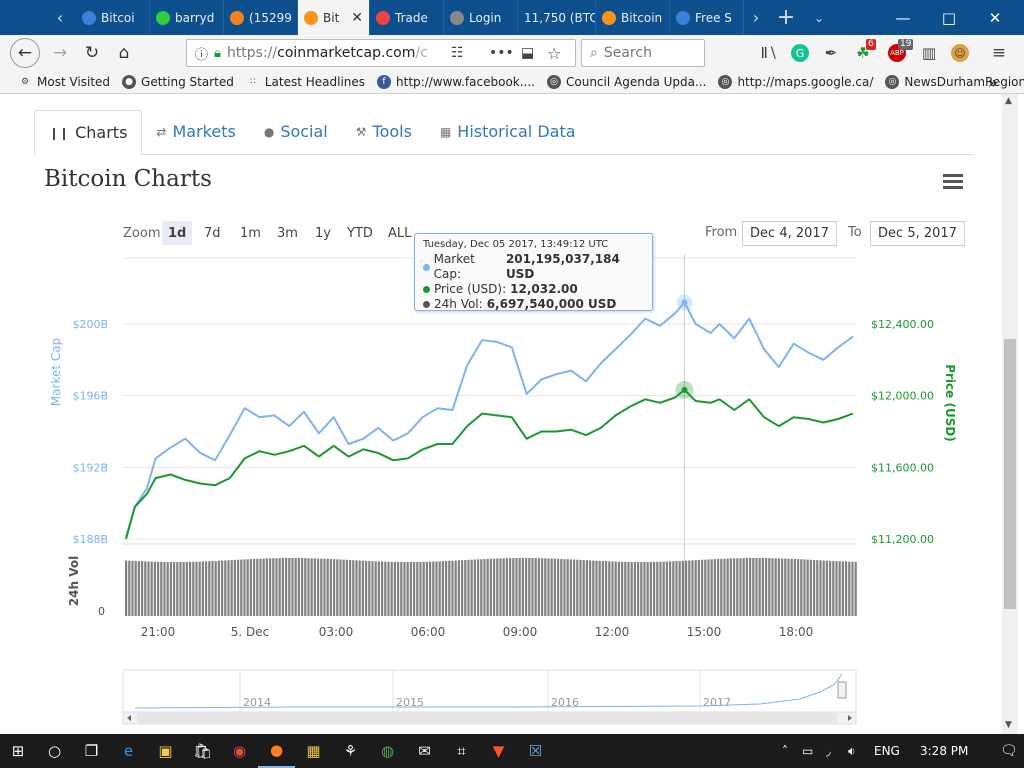 Image resolution: width=1024 pixels, height=768 pixels. What do you see at coordinates (900, 51) in the screenshot?
I see `adblock-plus-icon: ABP 19` at bounding box center [900, 51].